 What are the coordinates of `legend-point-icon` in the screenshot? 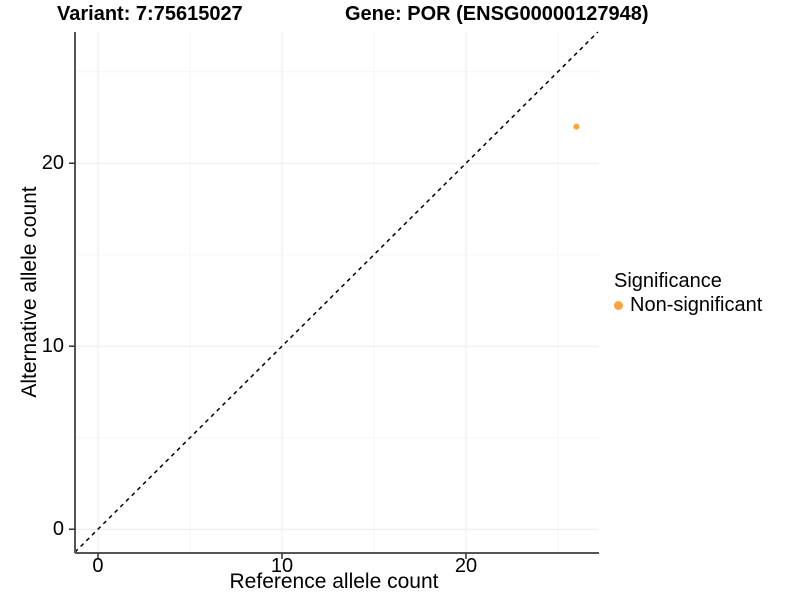 It's located at (618, 305).